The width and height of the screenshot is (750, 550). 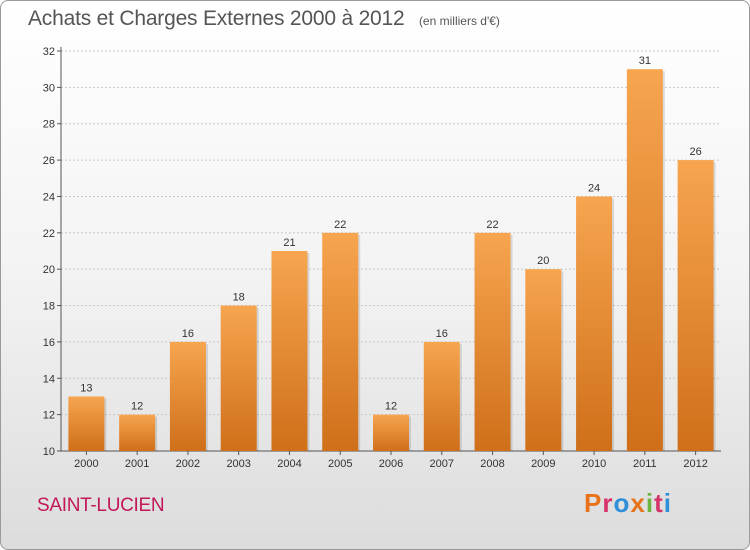 I want to click on x-tick-label: 2000, so click(x=86, y=464).